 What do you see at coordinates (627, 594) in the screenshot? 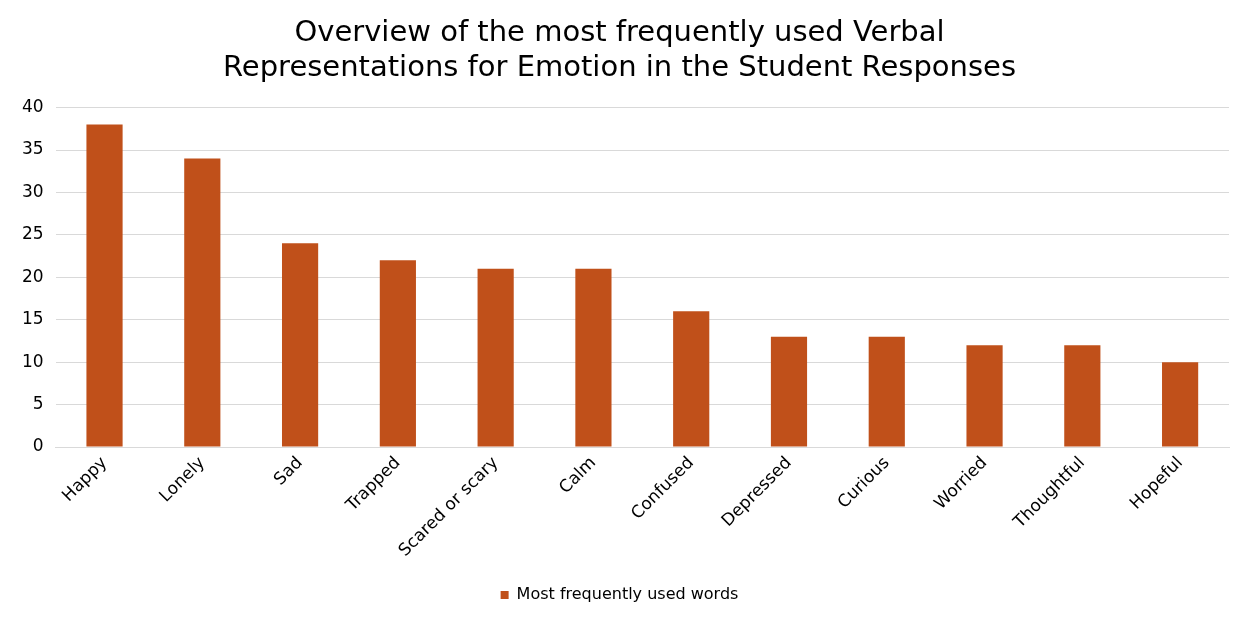
I see `legend-label: Most frequently used words` at bounding box center [627, 594].